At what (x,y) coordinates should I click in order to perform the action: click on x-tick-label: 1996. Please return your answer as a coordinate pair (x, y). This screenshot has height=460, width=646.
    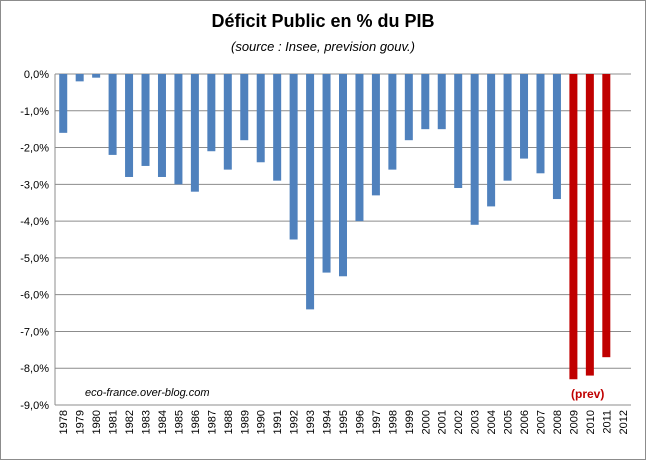
    Looking at the image, I should click on (360, 422).